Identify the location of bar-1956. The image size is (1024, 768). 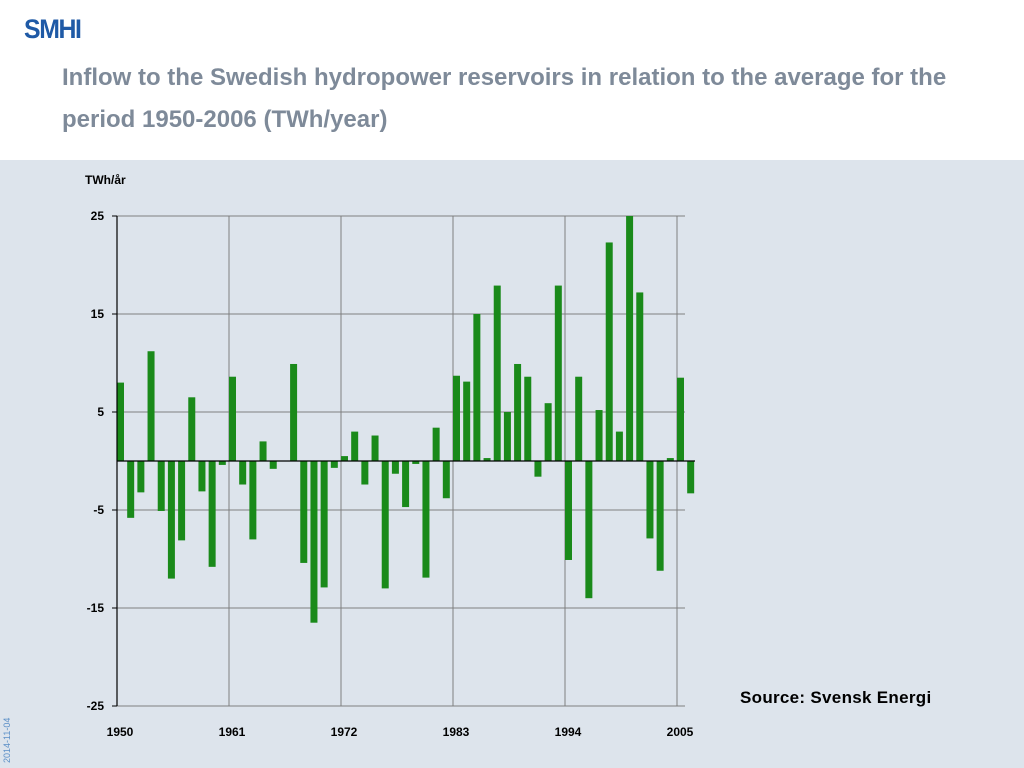
(182, 501).